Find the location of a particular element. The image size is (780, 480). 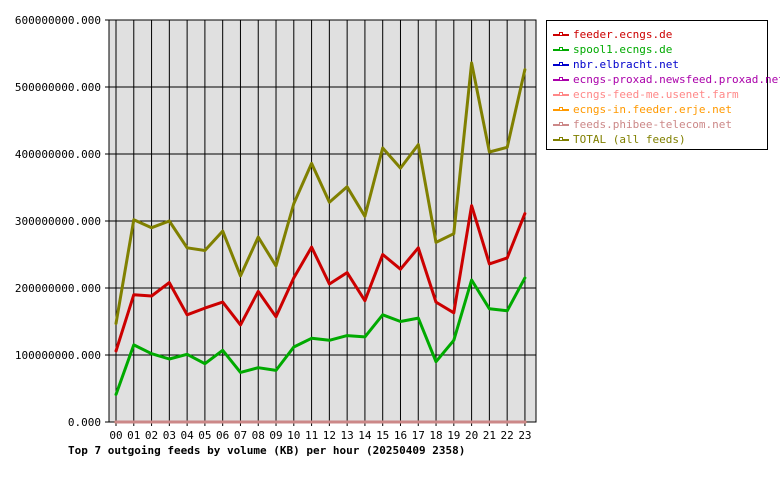

x-tick-label: 04 is located at coordinates (187, 435).